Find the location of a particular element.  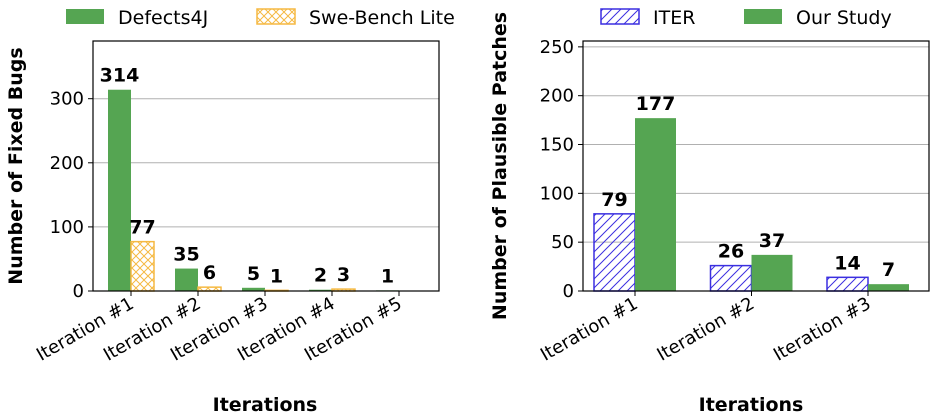

right-legend: ITER Our Study is located at coordinates (746, 18).